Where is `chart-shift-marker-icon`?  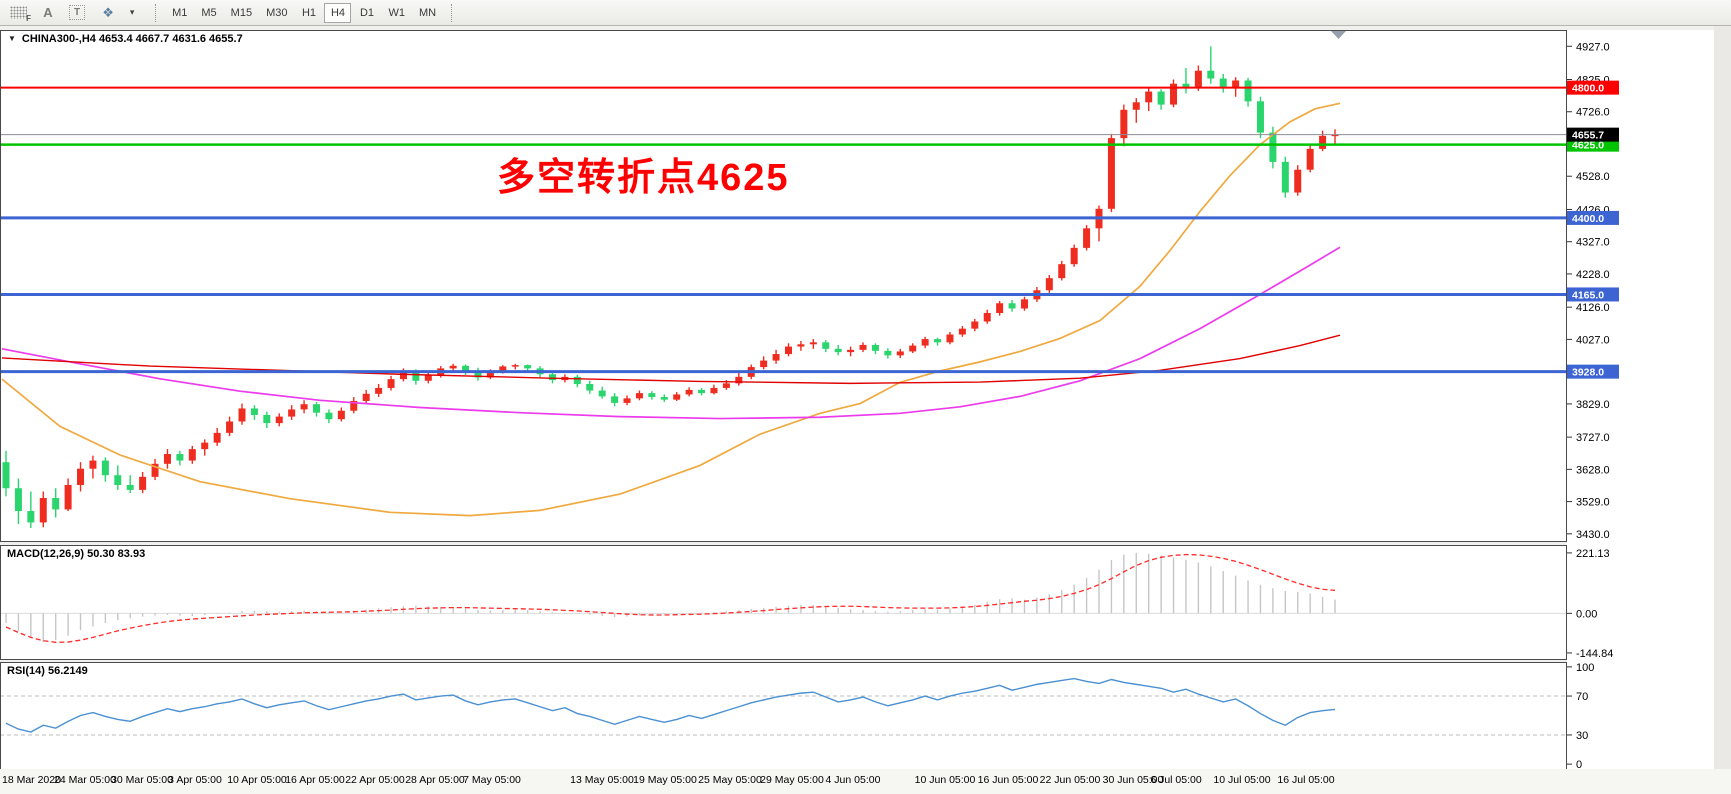
chart-shift-marker-icon is located at coordinates (1338, 35).